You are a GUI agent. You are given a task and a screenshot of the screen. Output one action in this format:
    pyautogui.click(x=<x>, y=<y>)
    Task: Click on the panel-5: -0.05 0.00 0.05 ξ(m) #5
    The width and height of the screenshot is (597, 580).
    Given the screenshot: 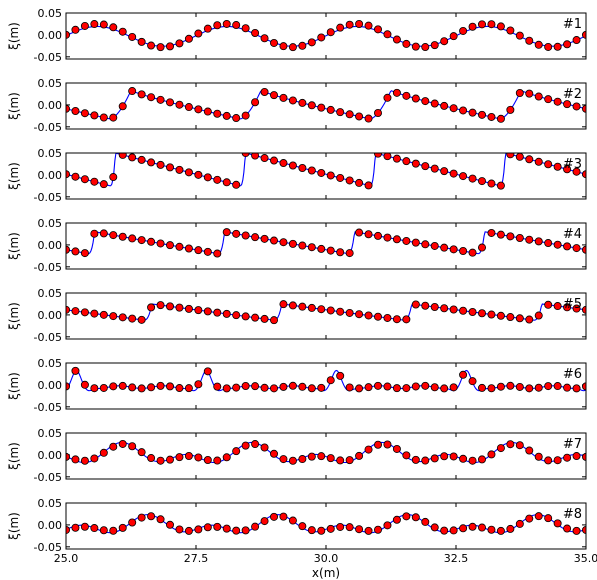 What is the action you would take?
    pyautogui.click(x=297, y=315)
    